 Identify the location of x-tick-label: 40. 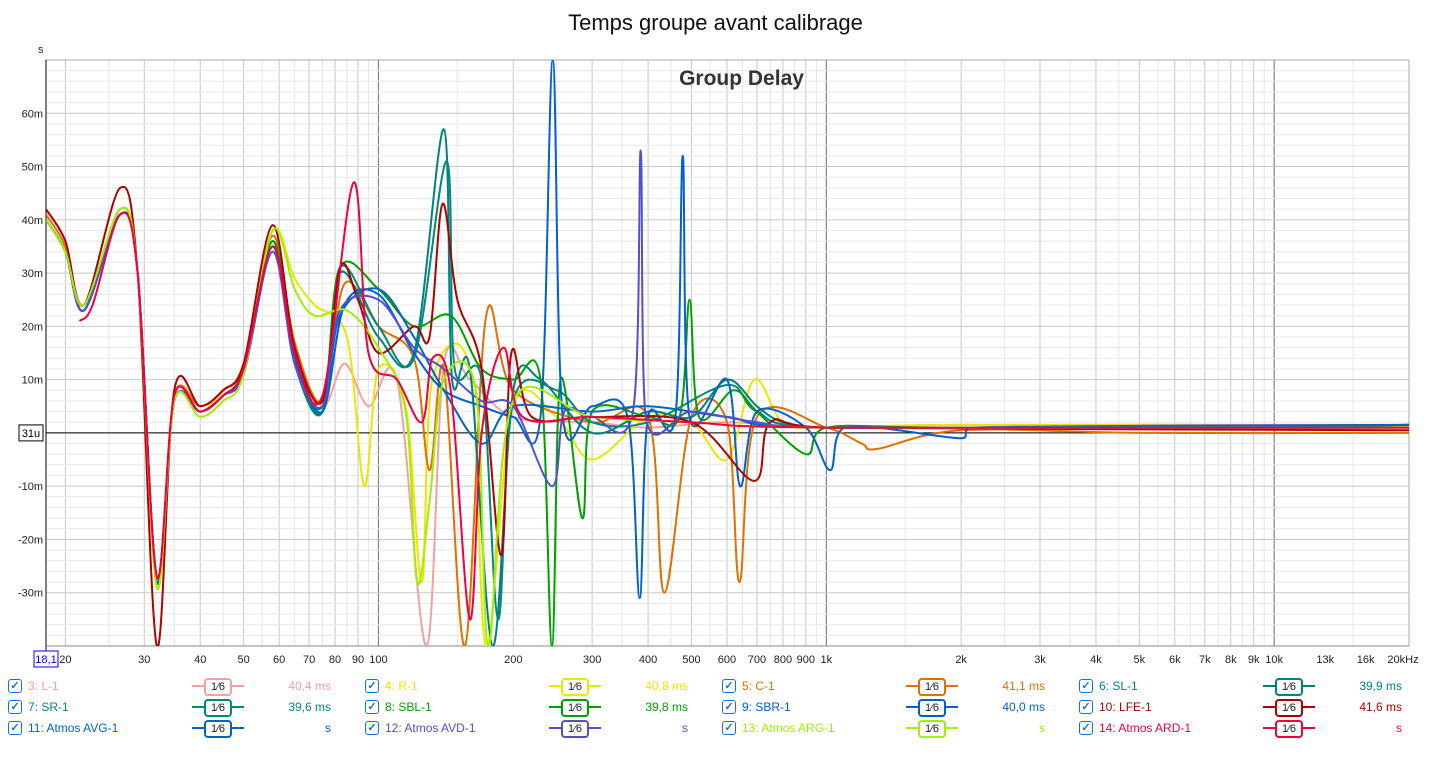
(200, 660).